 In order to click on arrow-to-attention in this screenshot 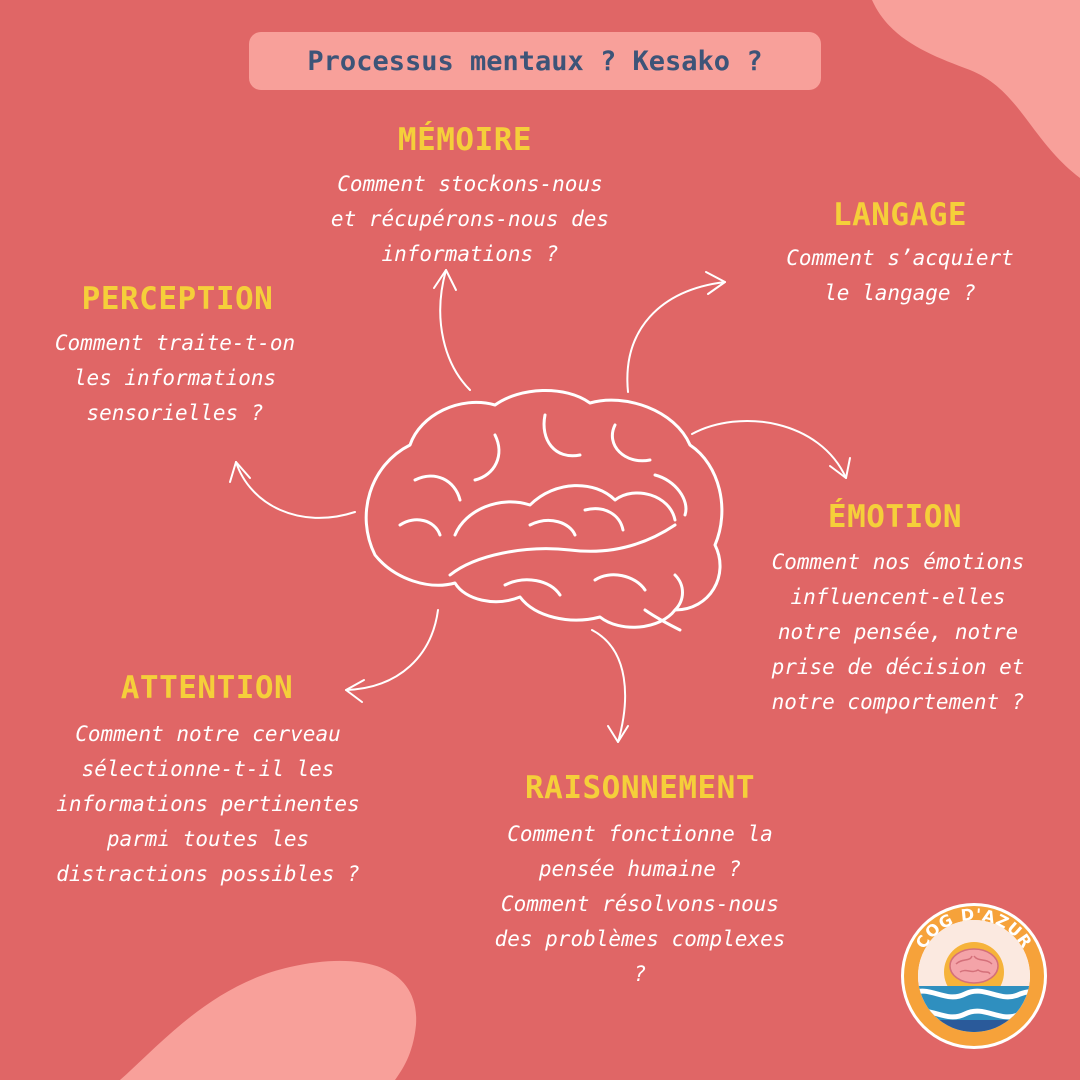, I will do `click(392, 656)`.